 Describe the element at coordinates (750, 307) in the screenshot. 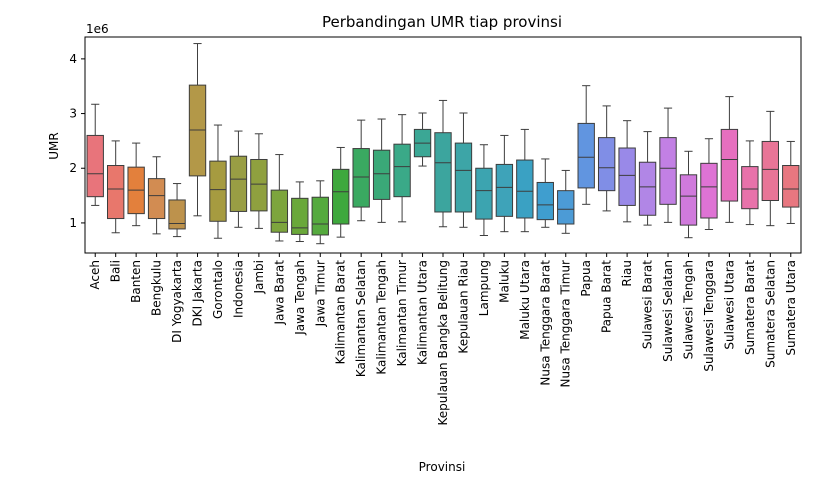

I see `x-tick-label: Sumatera Barat` at that location.